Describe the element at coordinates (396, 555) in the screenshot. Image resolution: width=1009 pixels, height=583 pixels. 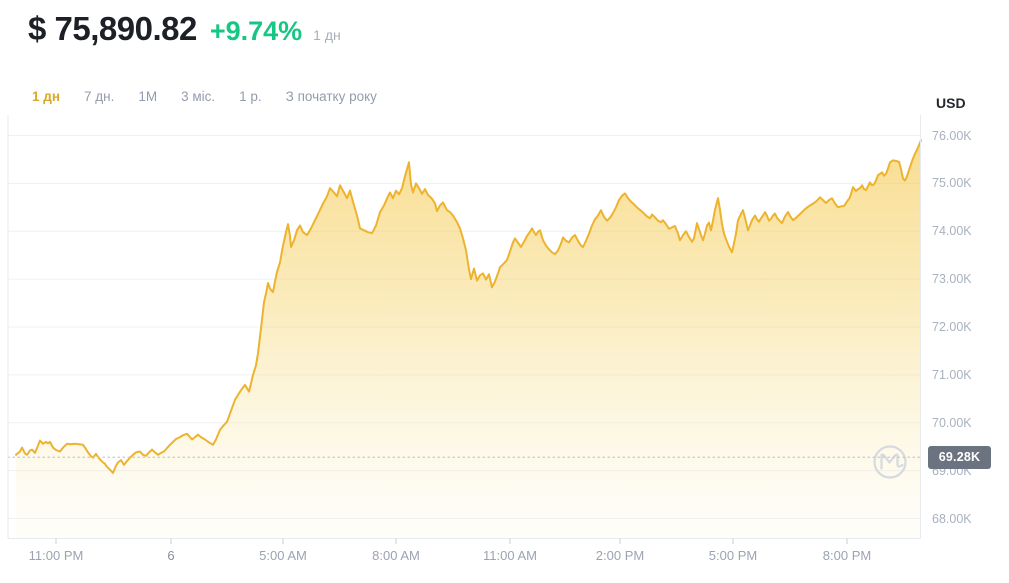
I see `x-axis-tick-label: 8:00 AM` at that location.